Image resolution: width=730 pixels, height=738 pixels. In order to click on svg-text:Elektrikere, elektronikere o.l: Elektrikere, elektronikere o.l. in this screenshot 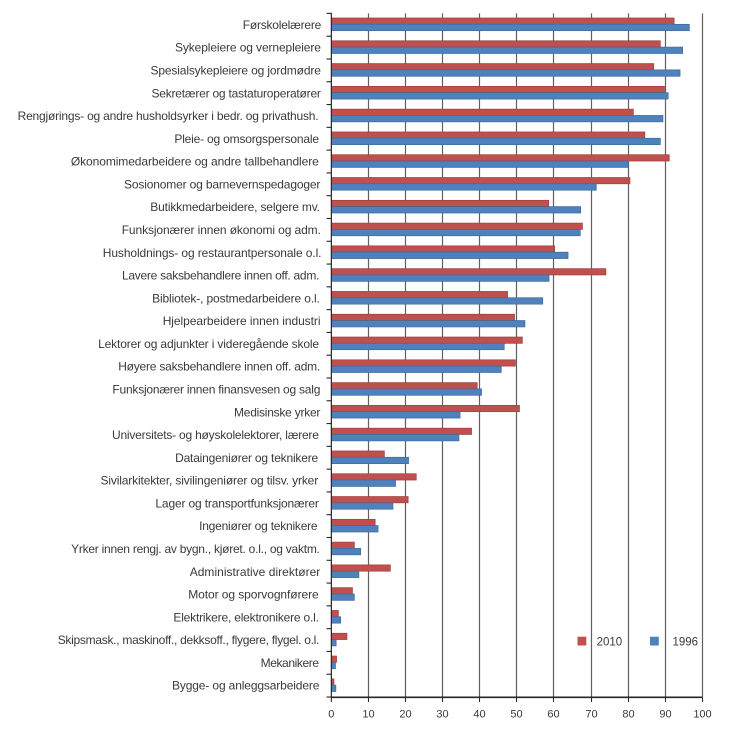, I will do `click(246, 617)`.